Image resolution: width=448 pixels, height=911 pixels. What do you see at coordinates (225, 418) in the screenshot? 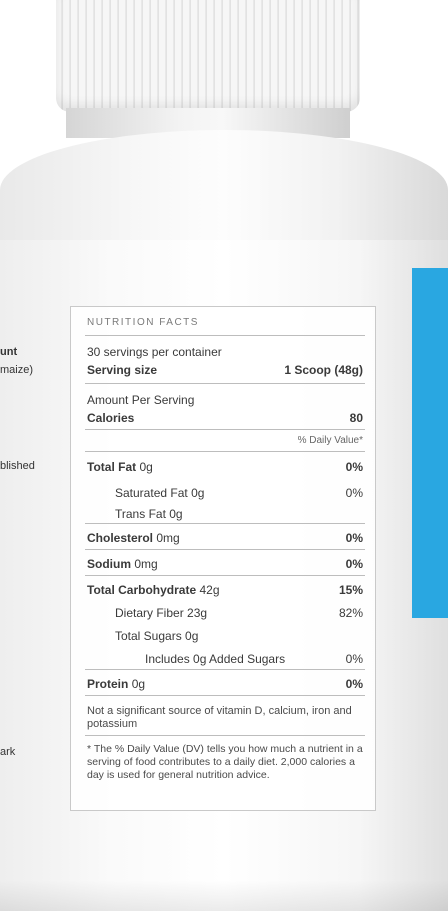
I see `calories-row: Calories 80` at bounding box center [225, 418].